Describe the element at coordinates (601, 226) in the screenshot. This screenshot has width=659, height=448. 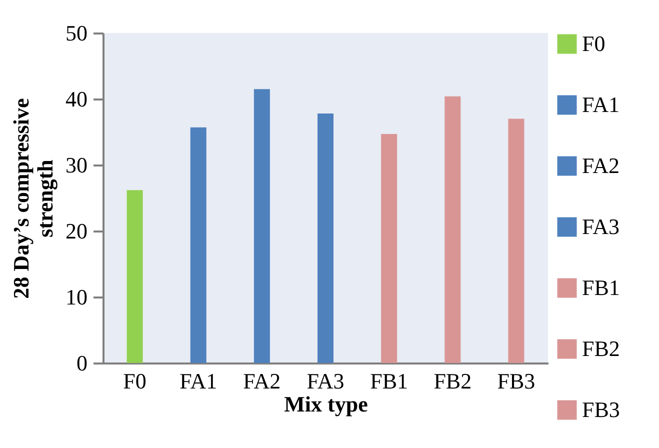
I see `legend-label: FA3` at that location.